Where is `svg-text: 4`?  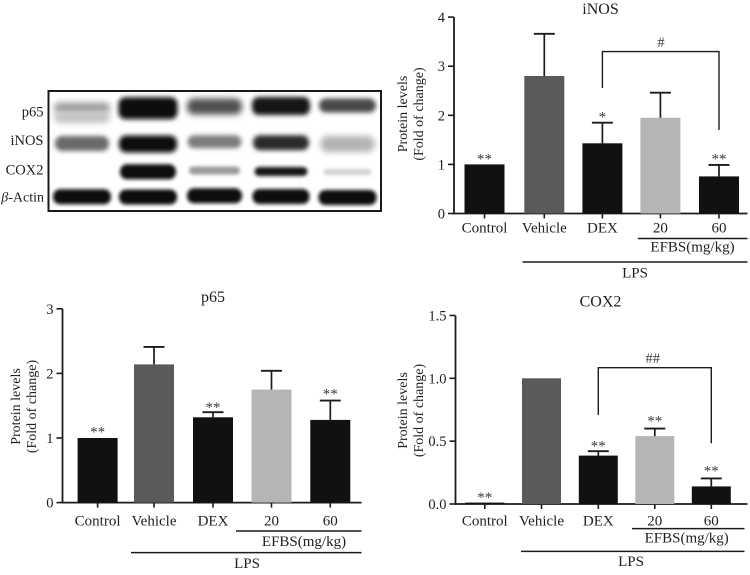
svg-text: 4 is located at coordinates (442, 18).